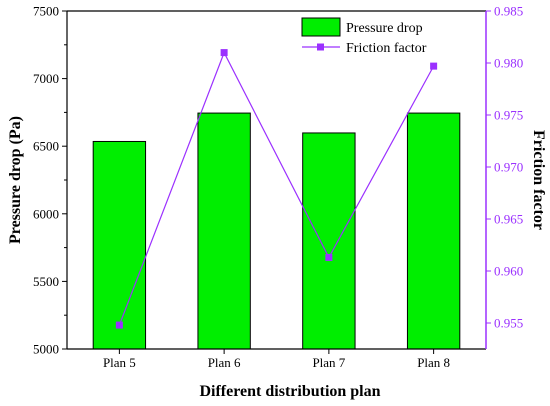  Describe the element at coordinates (46, 78) in the screenshot. I see `y-tick-label: 7000` at that location.